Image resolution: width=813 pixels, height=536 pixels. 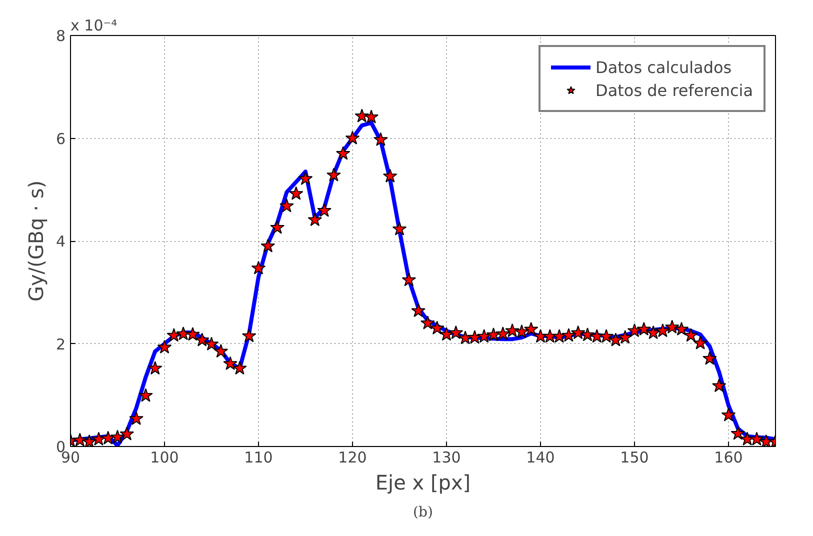 I want to click on x-tick-label: 110, so click(x=258, y=457).